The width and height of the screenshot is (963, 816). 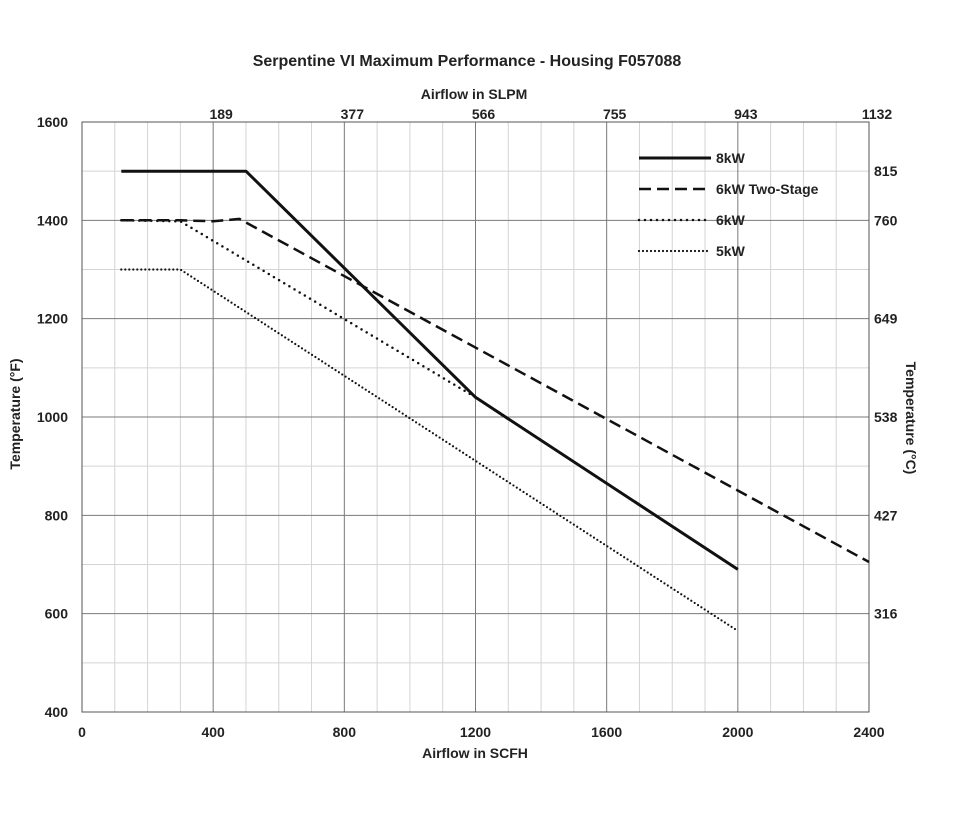 I want to click on y-tick-label: 800, so click(x=57, y=515).